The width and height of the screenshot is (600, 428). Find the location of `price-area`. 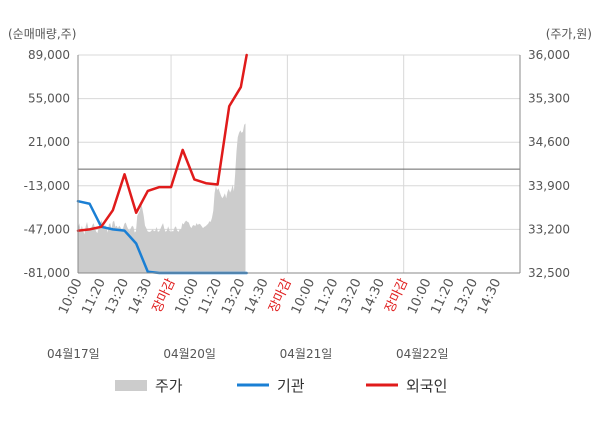

price-area is located at coordinates (162, 198).